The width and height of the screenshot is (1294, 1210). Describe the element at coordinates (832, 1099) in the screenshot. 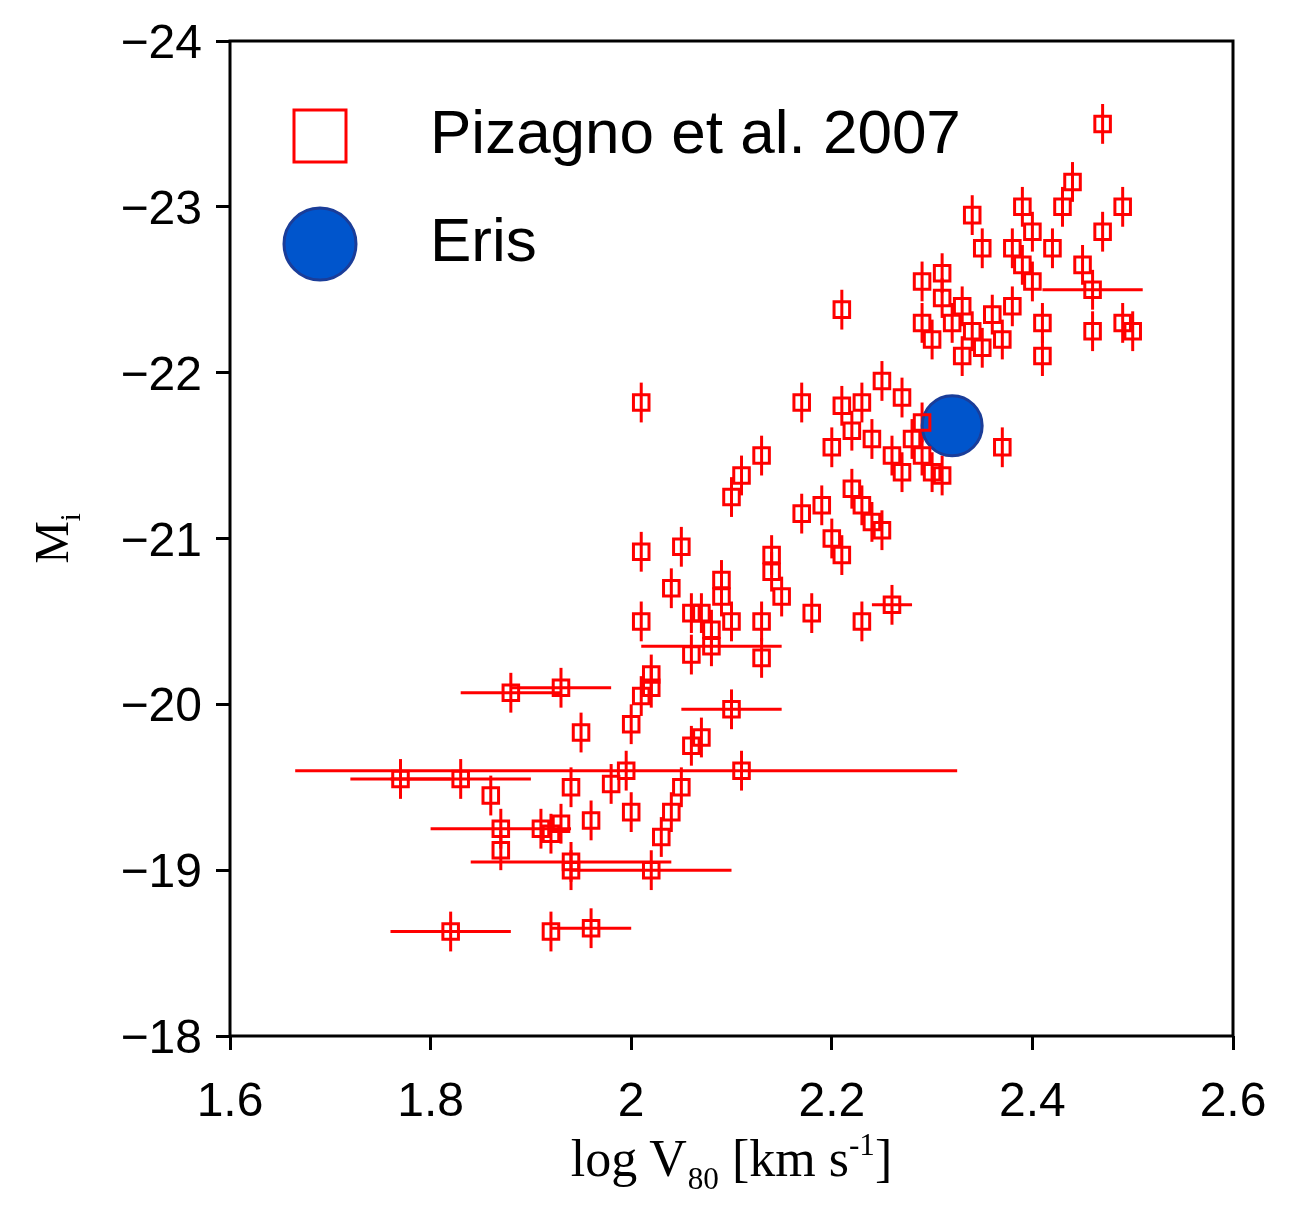

I see `x-tick-label: 2.2` at that location.